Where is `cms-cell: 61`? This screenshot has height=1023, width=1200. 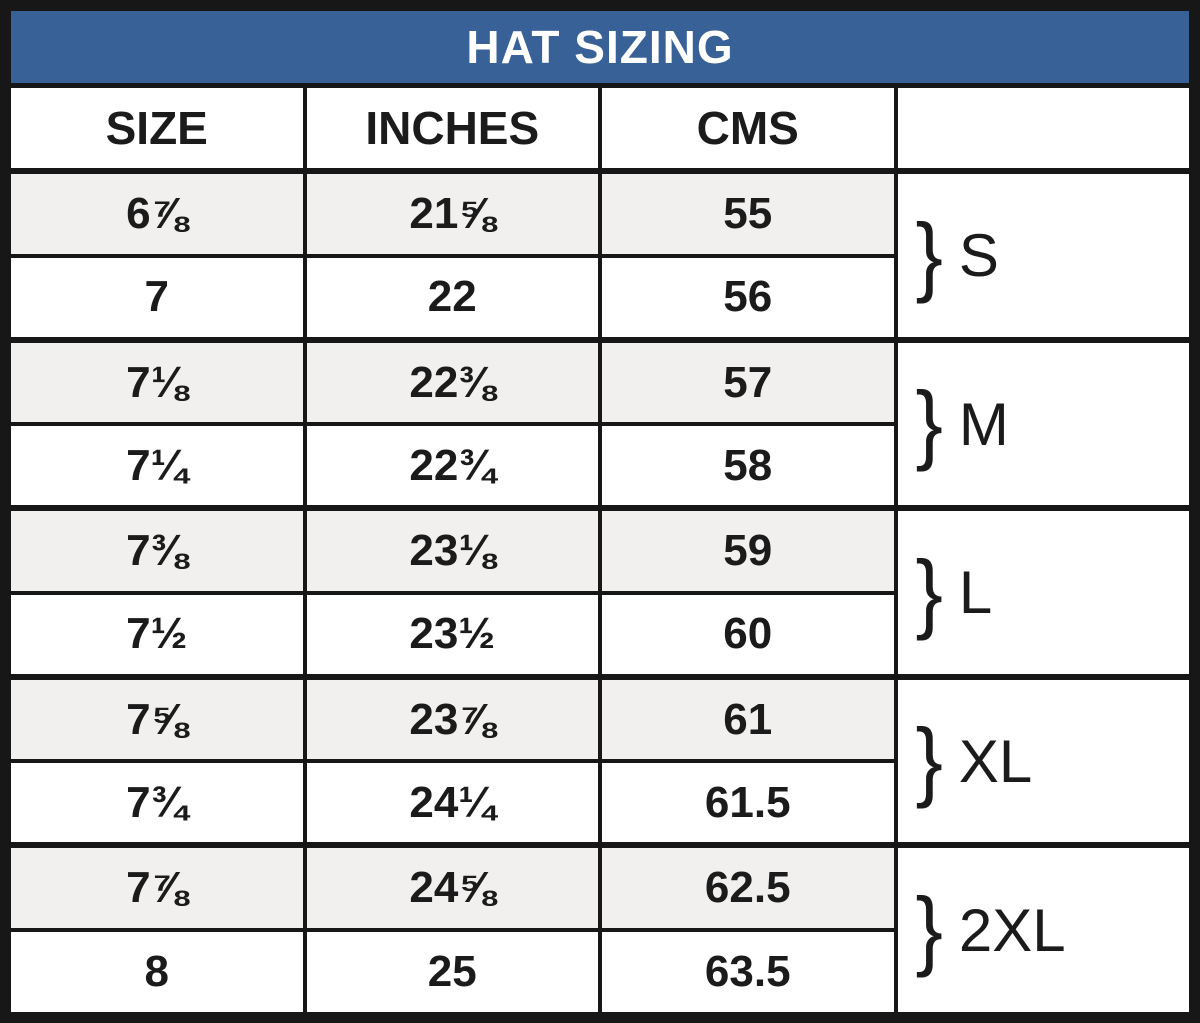 cms-cell: 61 is located at coordinates (748, 718).